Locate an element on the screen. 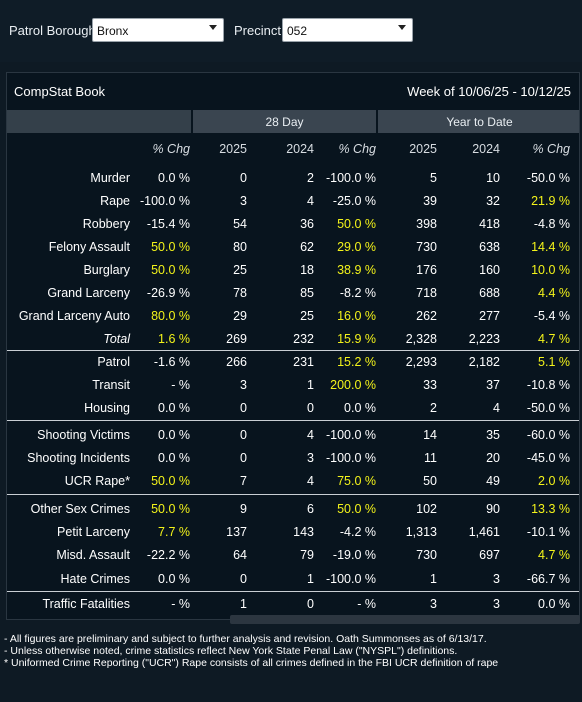 This screenshot has width=582, height=702. table-cell: 79 is located at coordinates (307, 555).